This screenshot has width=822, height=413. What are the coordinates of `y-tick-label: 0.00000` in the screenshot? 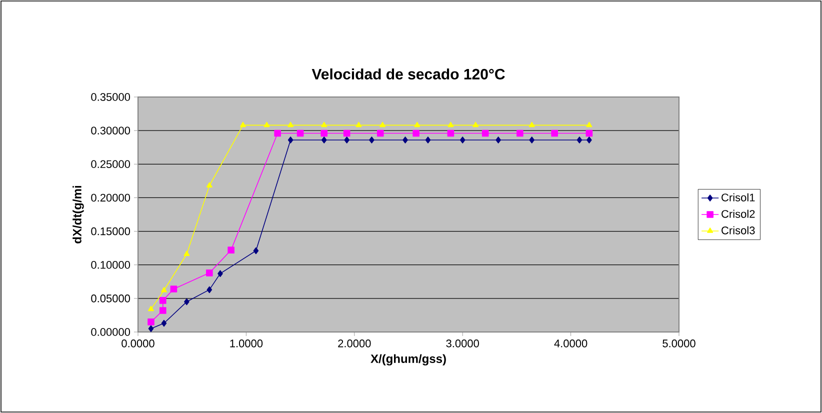 It's located at (110, 332).